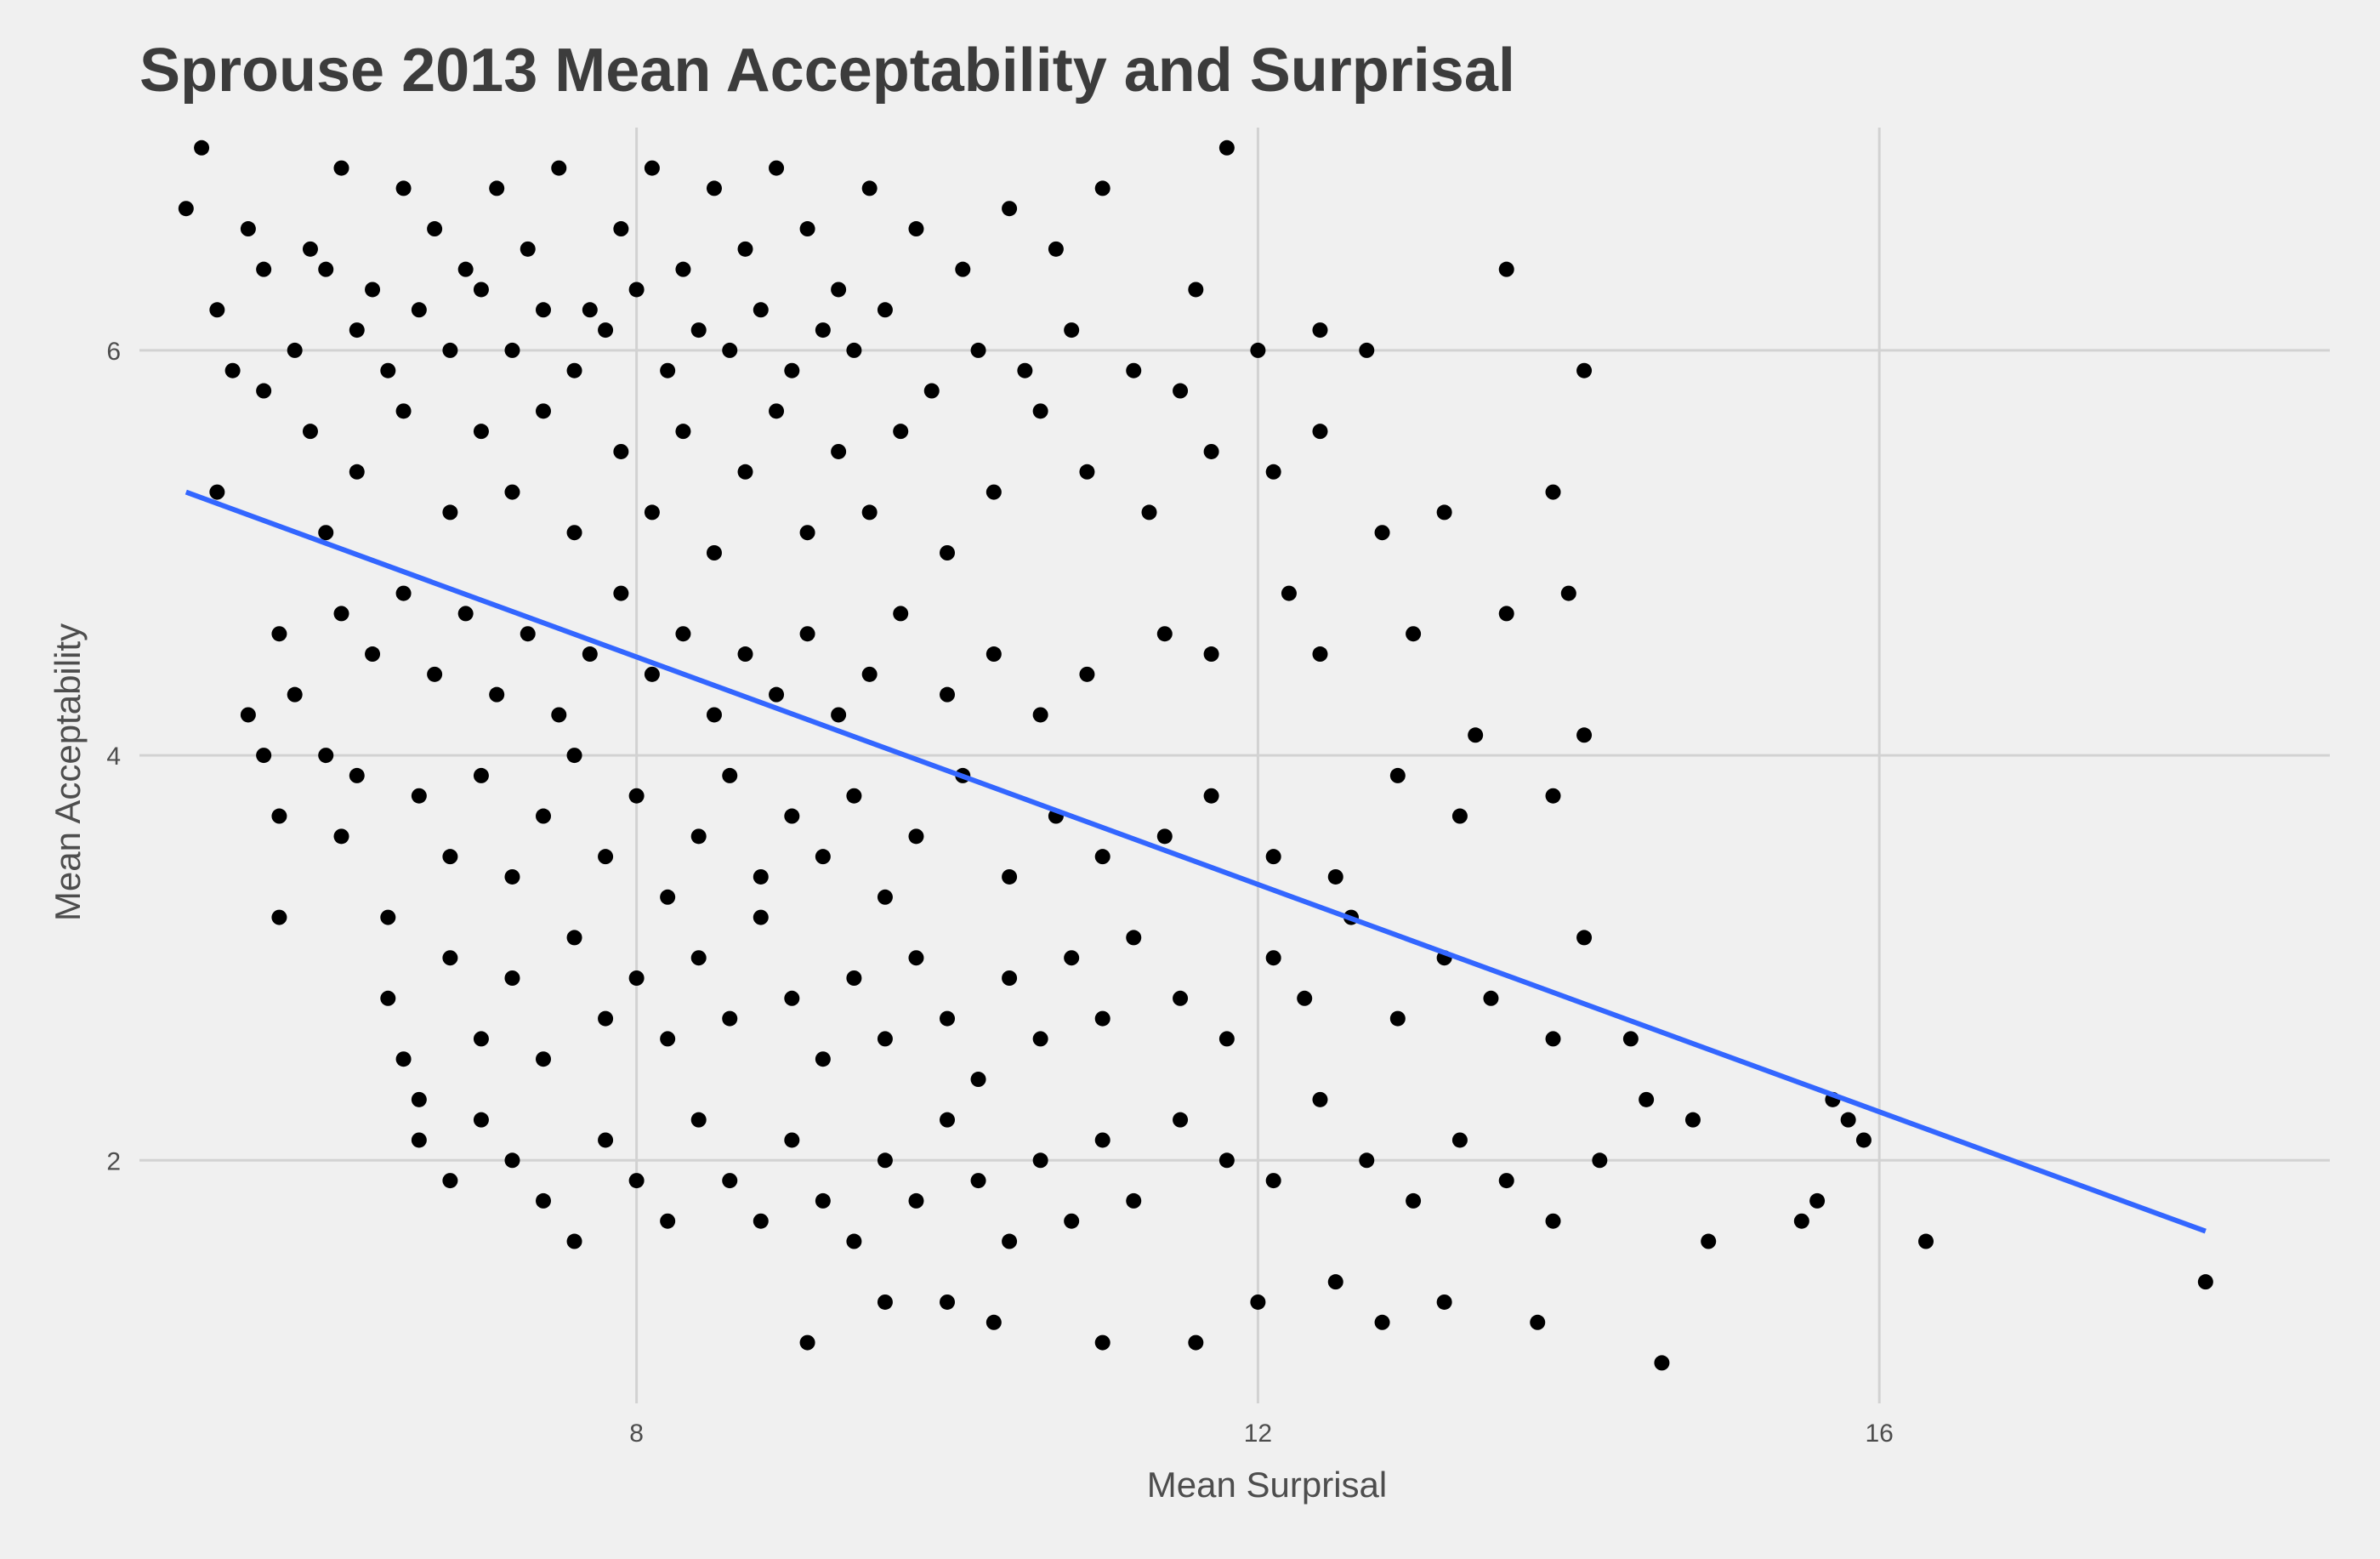 This screenshot has height=1559, width=2380. Describe the element at coordinates (114, 1161) in the screenshot. I see `y-tick-label: 2` at that location.